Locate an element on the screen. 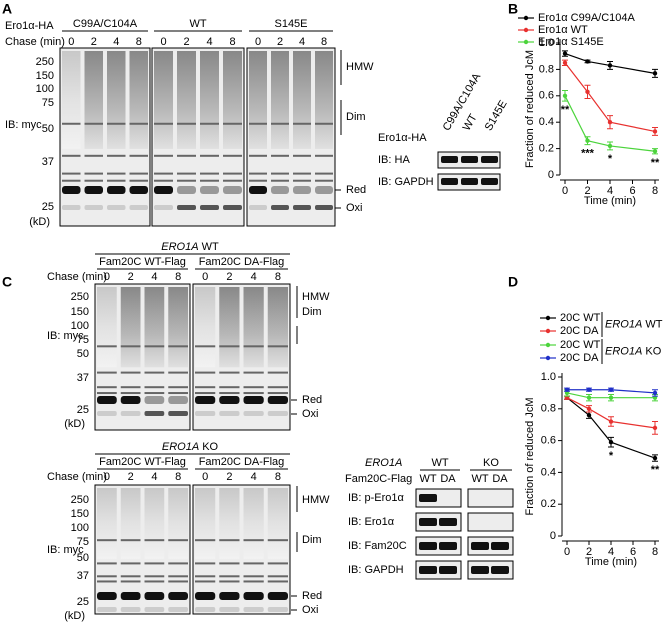 Image resolution: width=669 pixels, height=629 pixels. label: 6 is located at coordinates (633, 552).